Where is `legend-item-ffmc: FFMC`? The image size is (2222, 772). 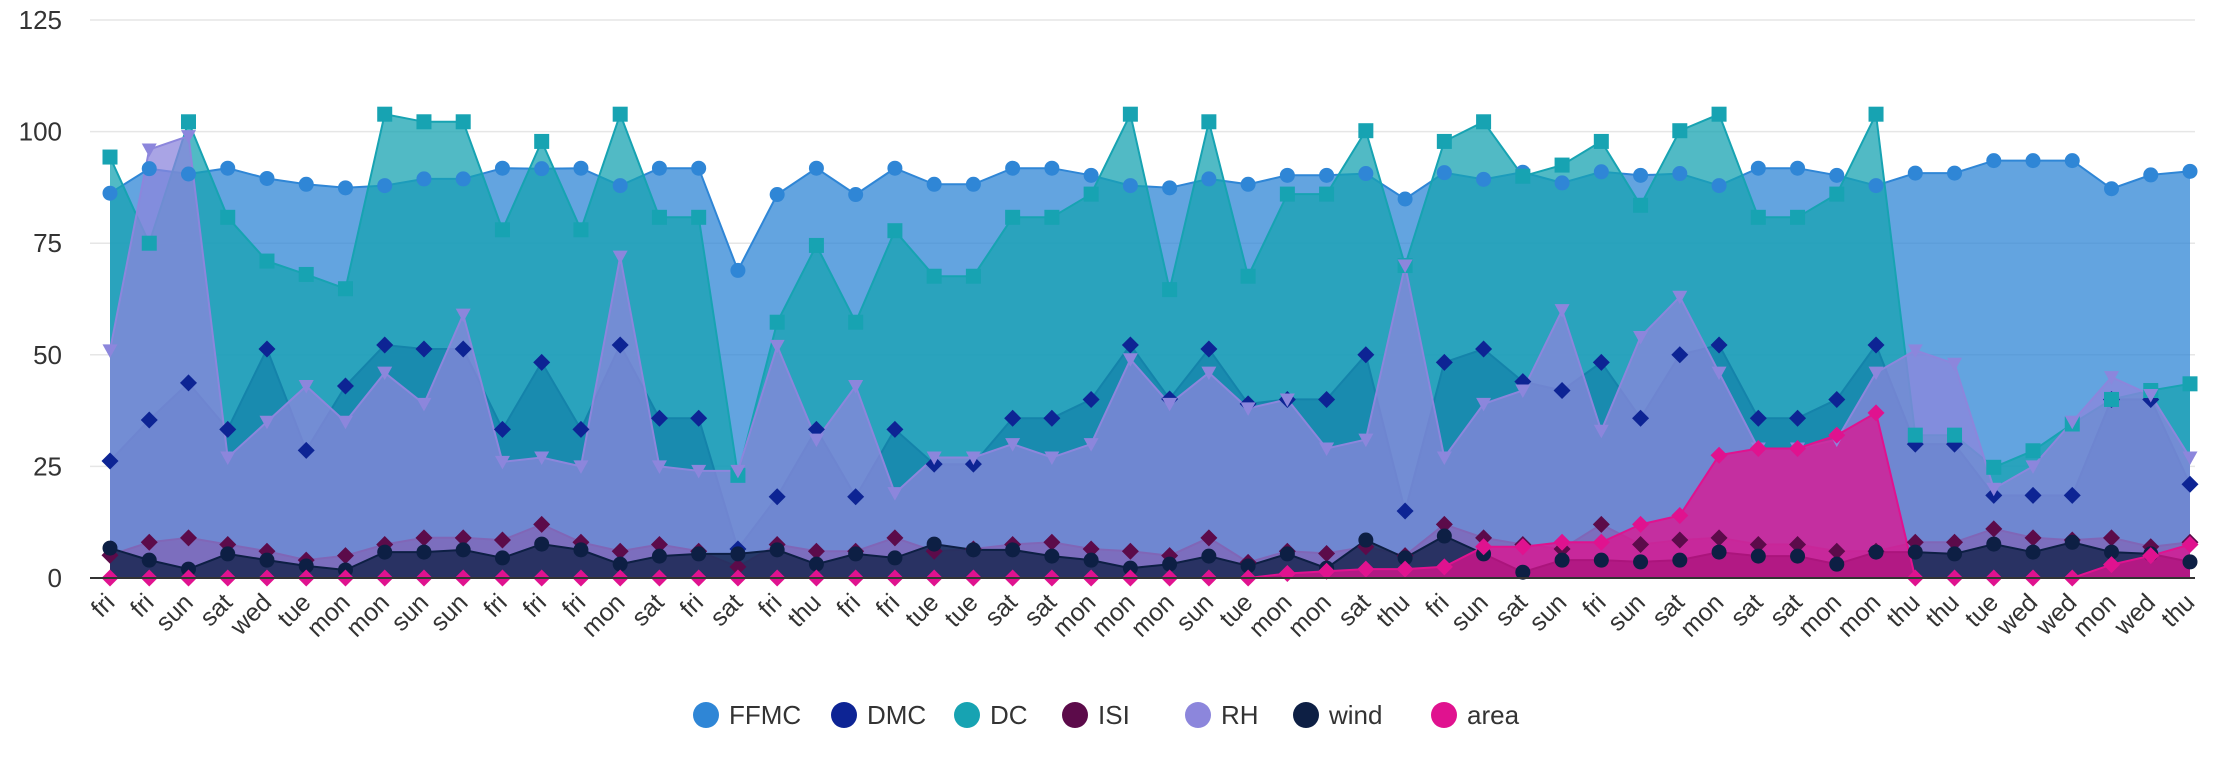
legend-item-ffmc: FFMC is located at coordinates (747, 715).